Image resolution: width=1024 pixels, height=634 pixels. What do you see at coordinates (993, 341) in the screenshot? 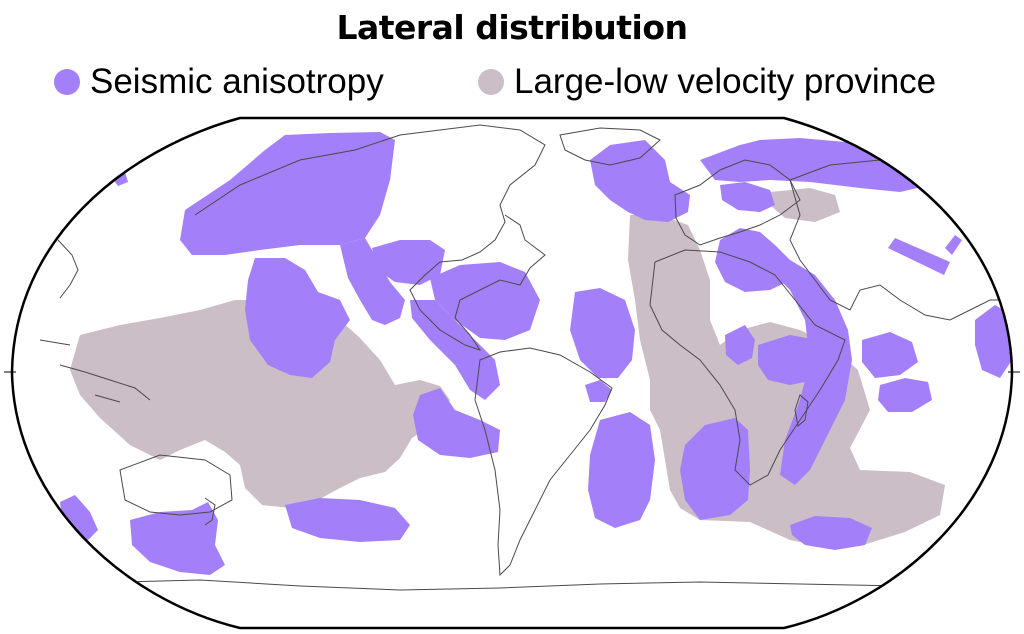
I see `anisotropy-southeast-asia` at bounding box center [993, 341].